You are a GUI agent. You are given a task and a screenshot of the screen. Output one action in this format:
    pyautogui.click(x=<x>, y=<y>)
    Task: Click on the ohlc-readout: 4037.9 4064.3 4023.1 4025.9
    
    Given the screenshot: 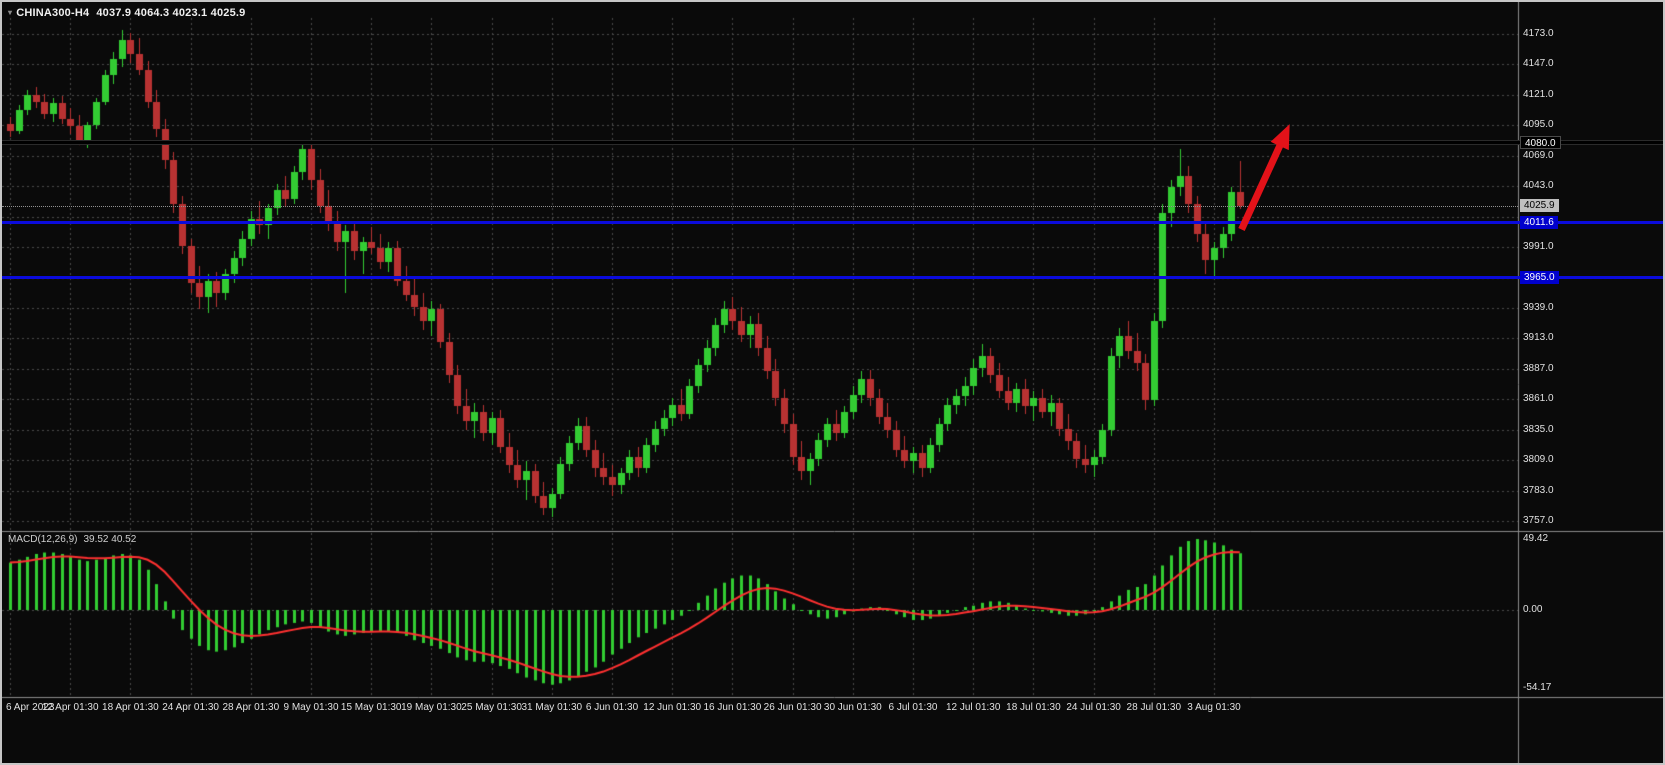 What is the action you would take?
    pyautogui.click(x=171, y=13)
    